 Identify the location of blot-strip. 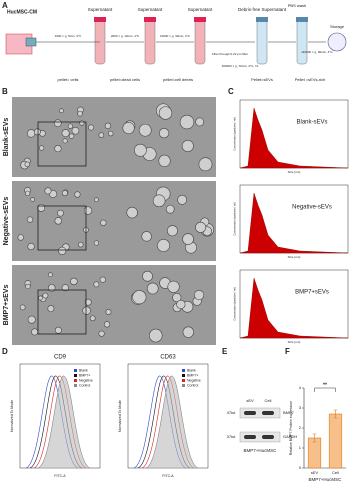
(260, 413).